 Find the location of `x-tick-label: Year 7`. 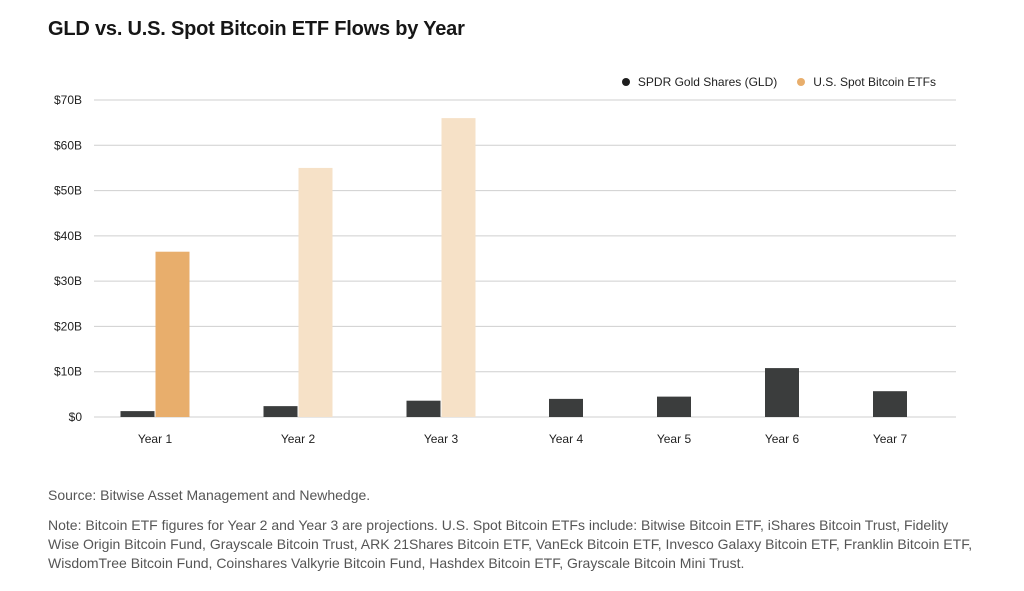

x-tick-label: Year 7 is located at coordinates (890, 439).